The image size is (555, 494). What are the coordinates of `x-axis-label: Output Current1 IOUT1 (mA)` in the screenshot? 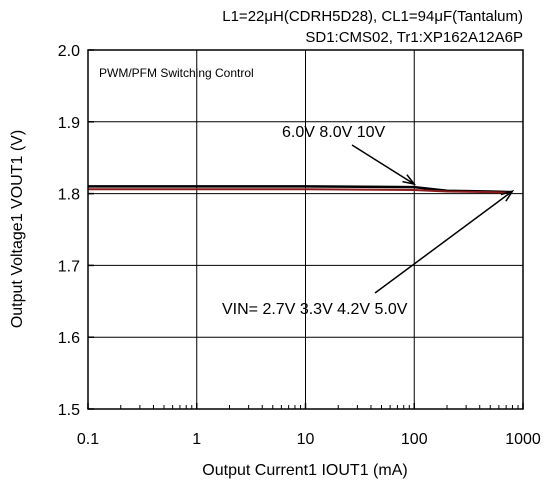 It's located at (304, 470).